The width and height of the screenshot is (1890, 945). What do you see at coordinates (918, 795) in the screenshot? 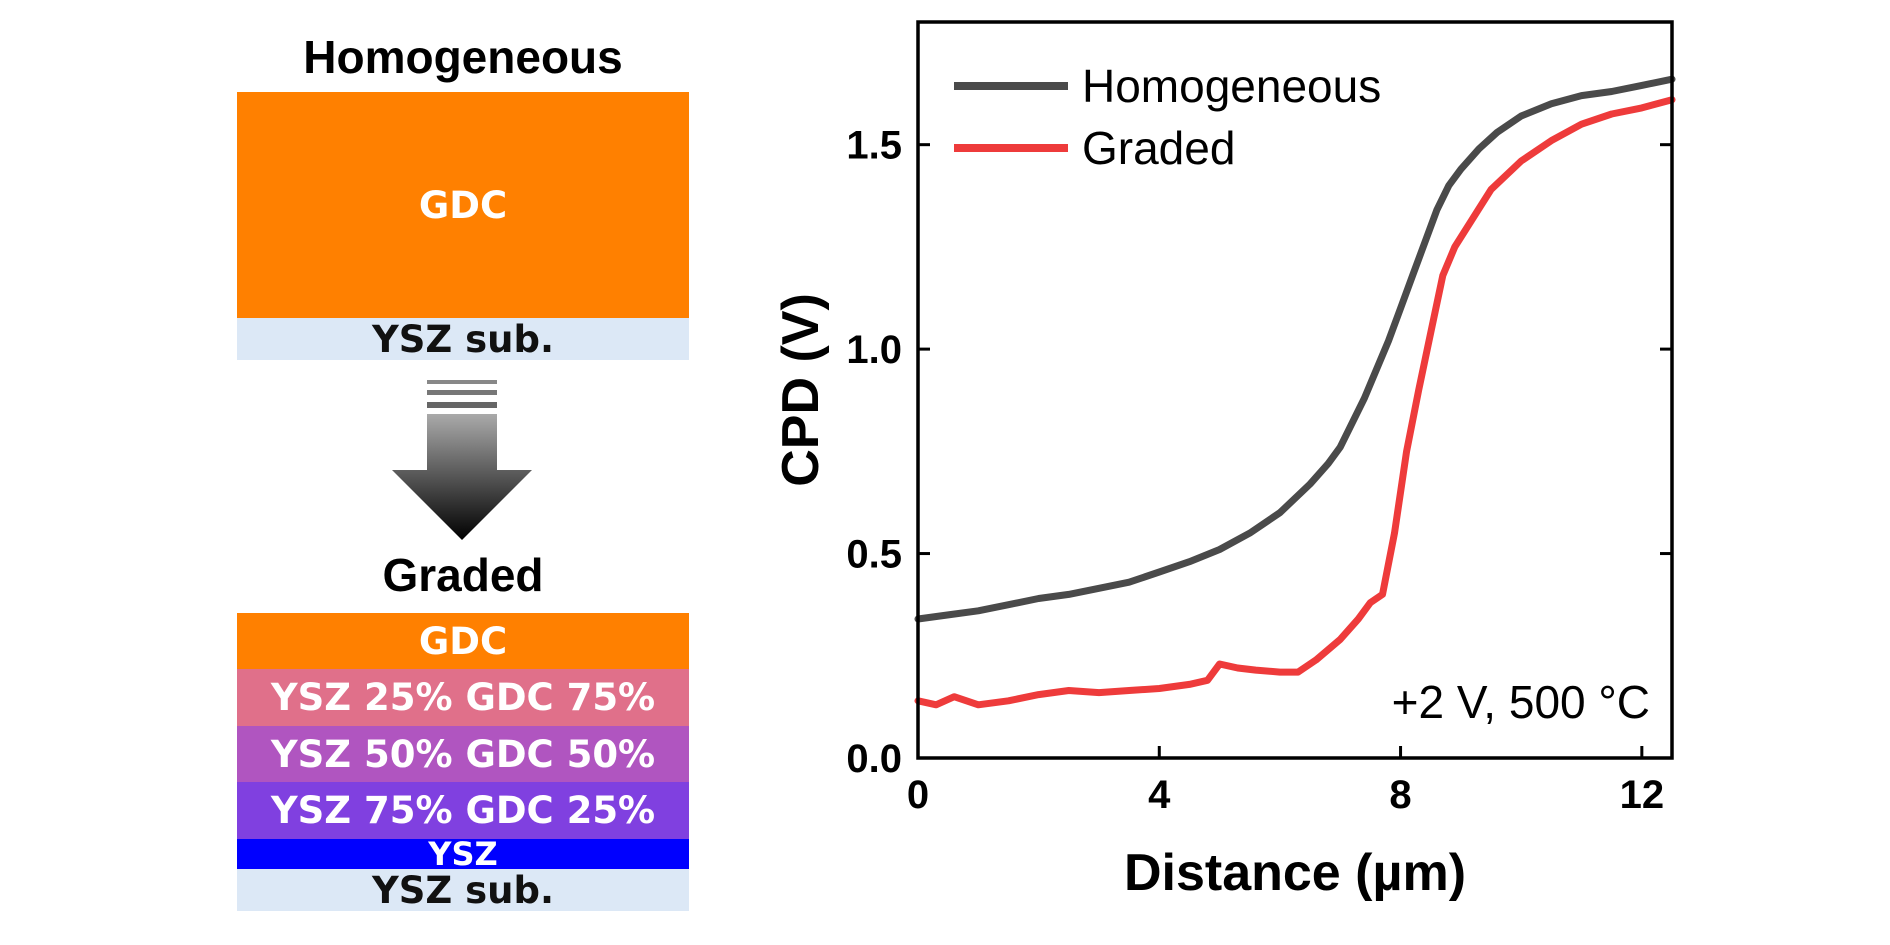
I see `x-tick-label: 0` at bounding box center [918, 795].